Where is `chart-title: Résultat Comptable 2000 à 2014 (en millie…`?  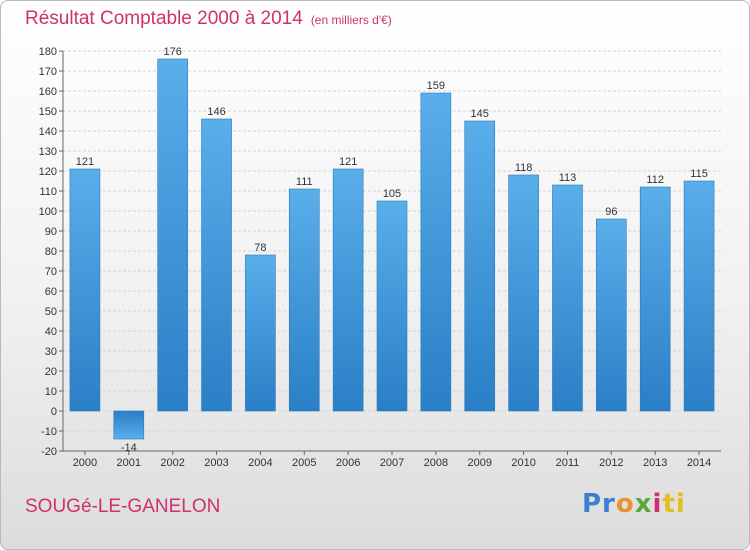 chart-title: Résultat Comptable 2000 à 2014 (en millie… is located at coordinates (208, 19).